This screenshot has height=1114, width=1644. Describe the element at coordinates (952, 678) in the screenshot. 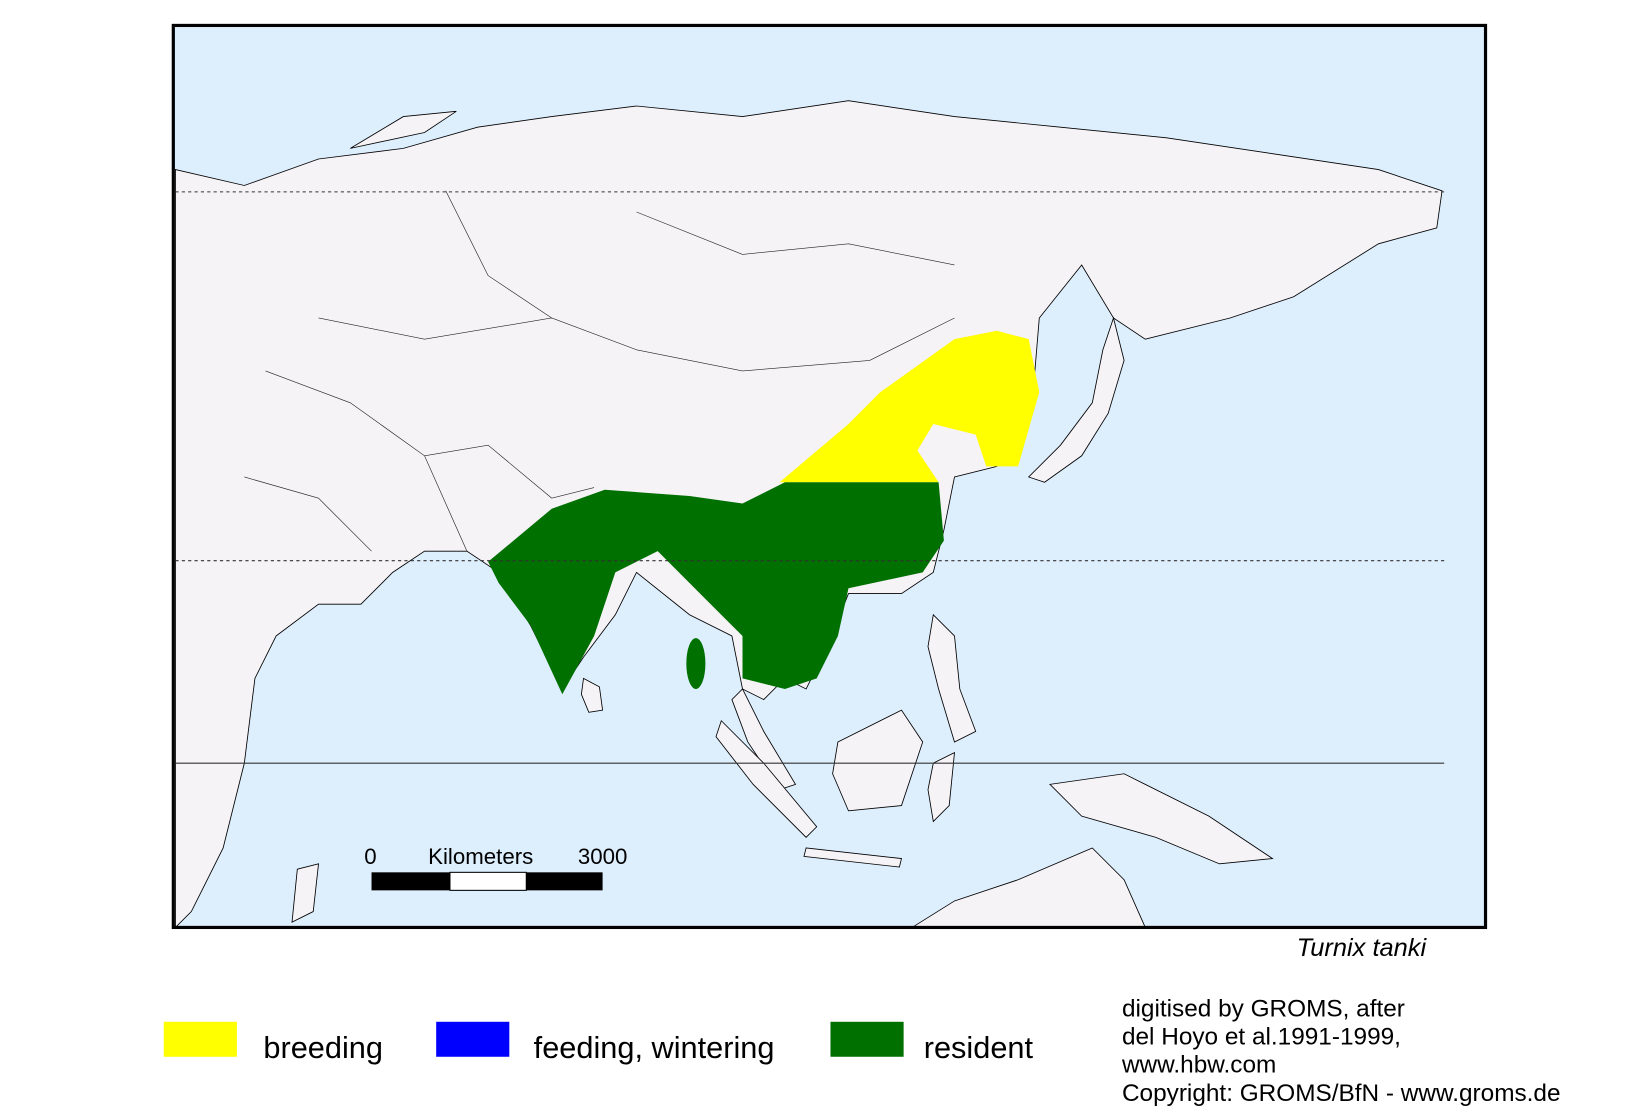

I see `philippines` at that location.